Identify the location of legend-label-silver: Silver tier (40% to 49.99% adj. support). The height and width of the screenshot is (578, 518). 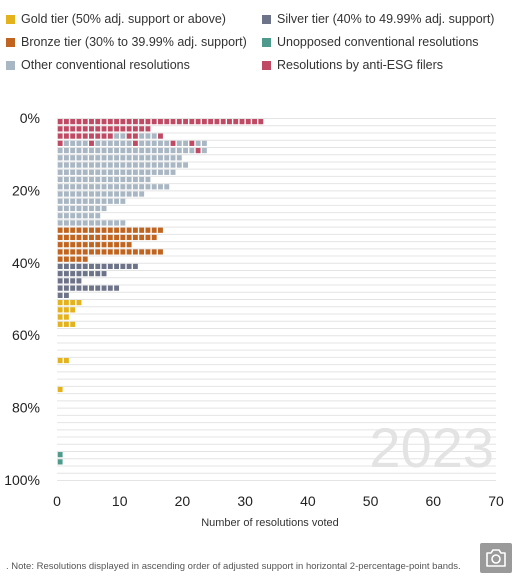
(386, 19).